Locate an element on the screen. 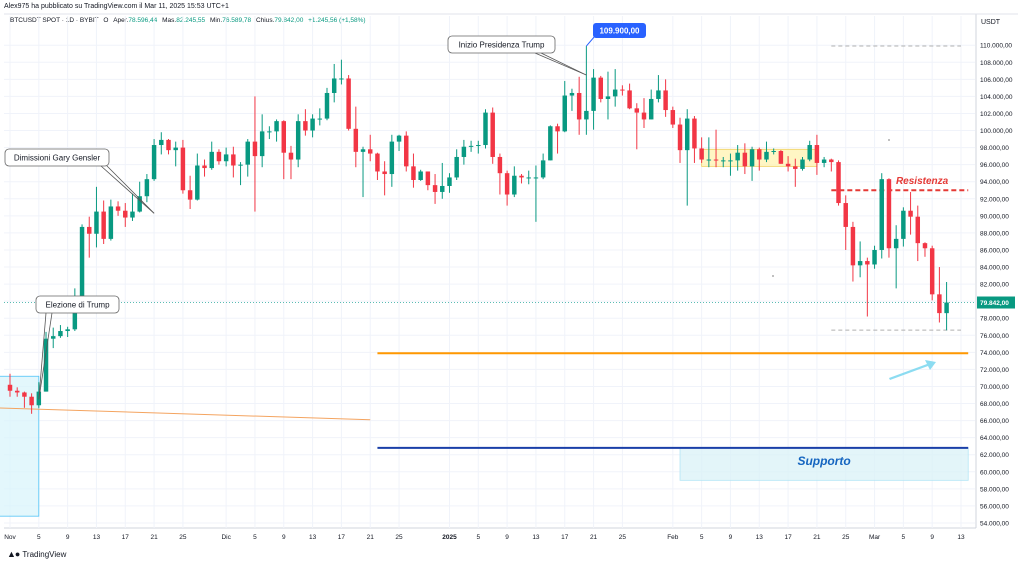 The height and width of the screenshot is (564, 1024). callout-box is located at coordinates (501, 44).